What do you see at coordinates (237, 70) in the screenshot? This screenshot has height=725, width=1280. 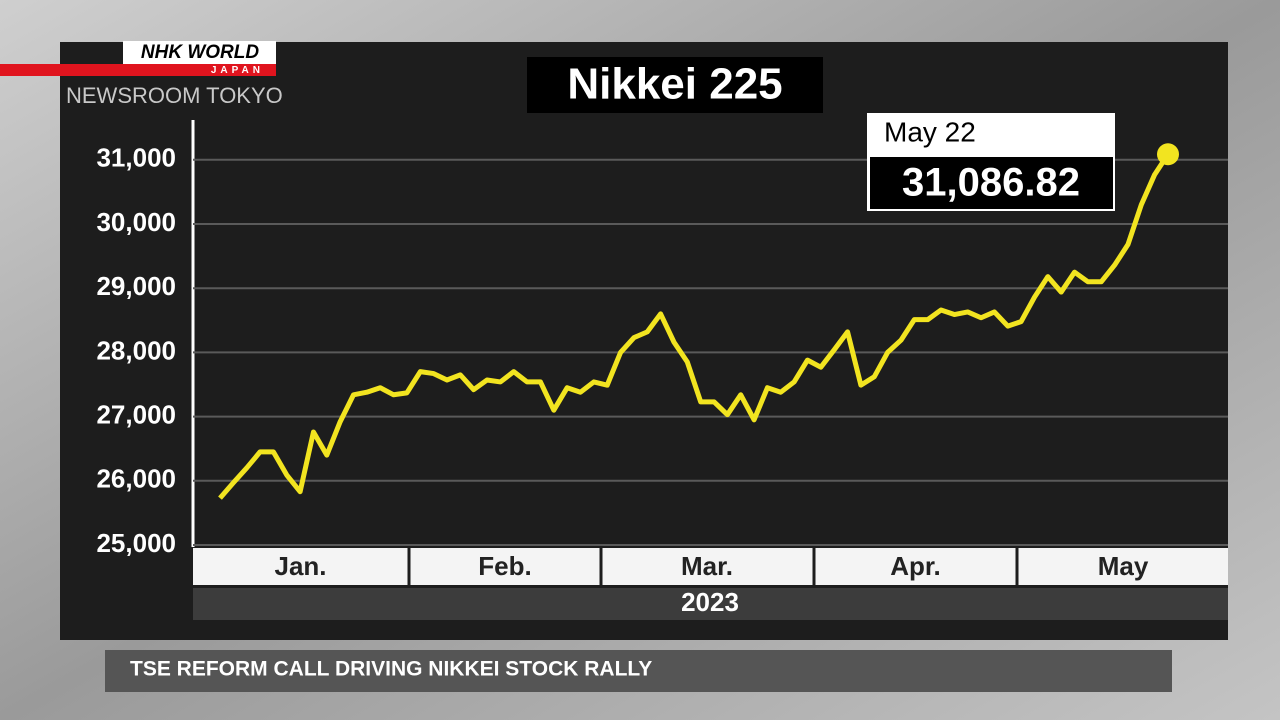 I see `sublogo: JAPAN` at bounding box center [237, 70].